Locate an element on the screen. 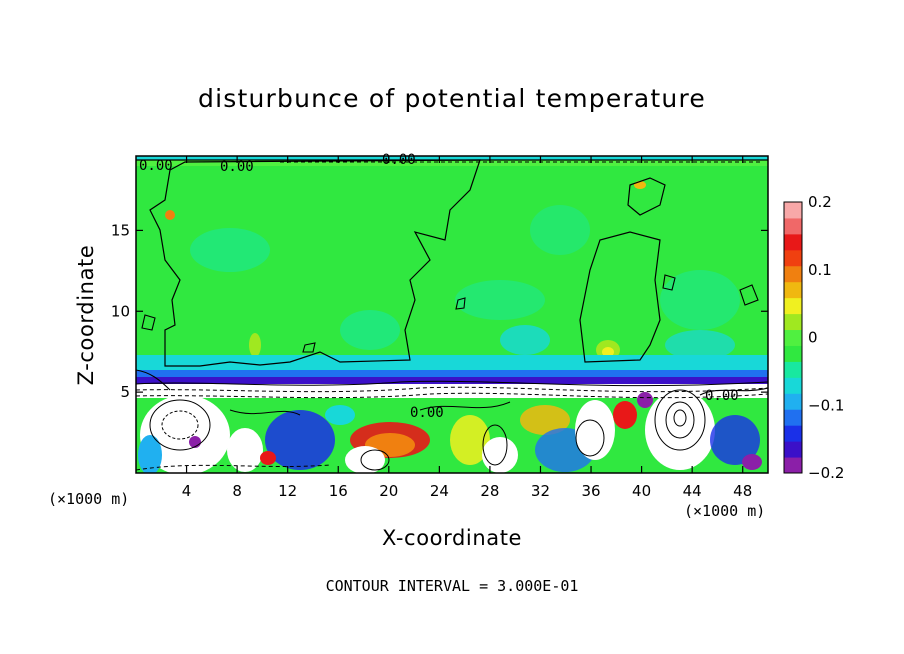  x-tick-label: 28 is located at coordinates (489, 491).